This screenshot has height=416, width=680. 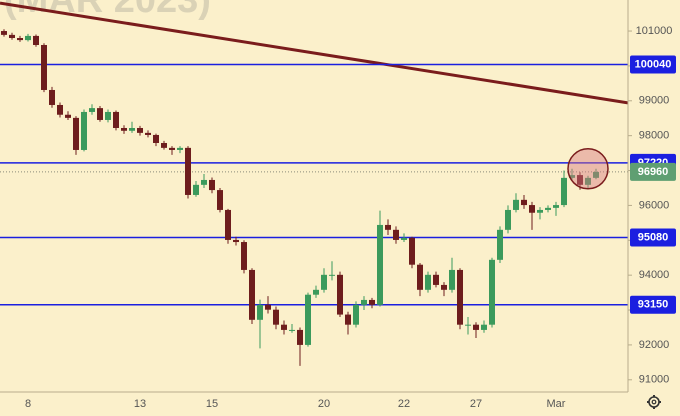 I want to click on x-tick-label: 13, so click(x=140, y=404).